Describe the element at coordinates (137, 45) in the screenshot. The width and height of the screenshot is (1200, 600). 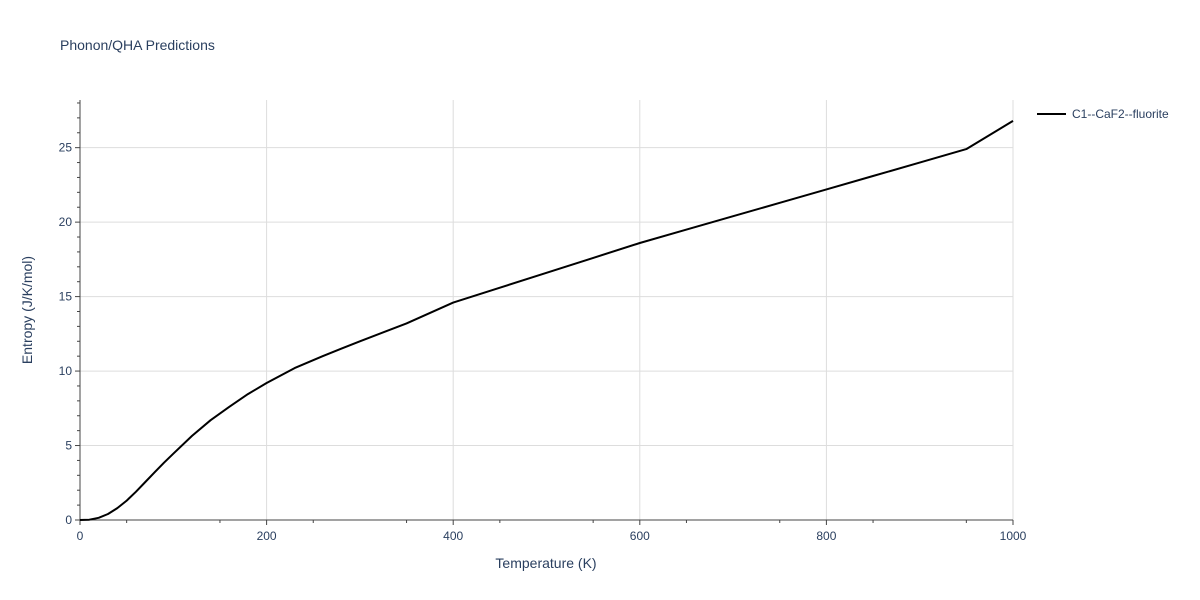
I see `chart-title: Phonon/QHA Predictions` at that location.